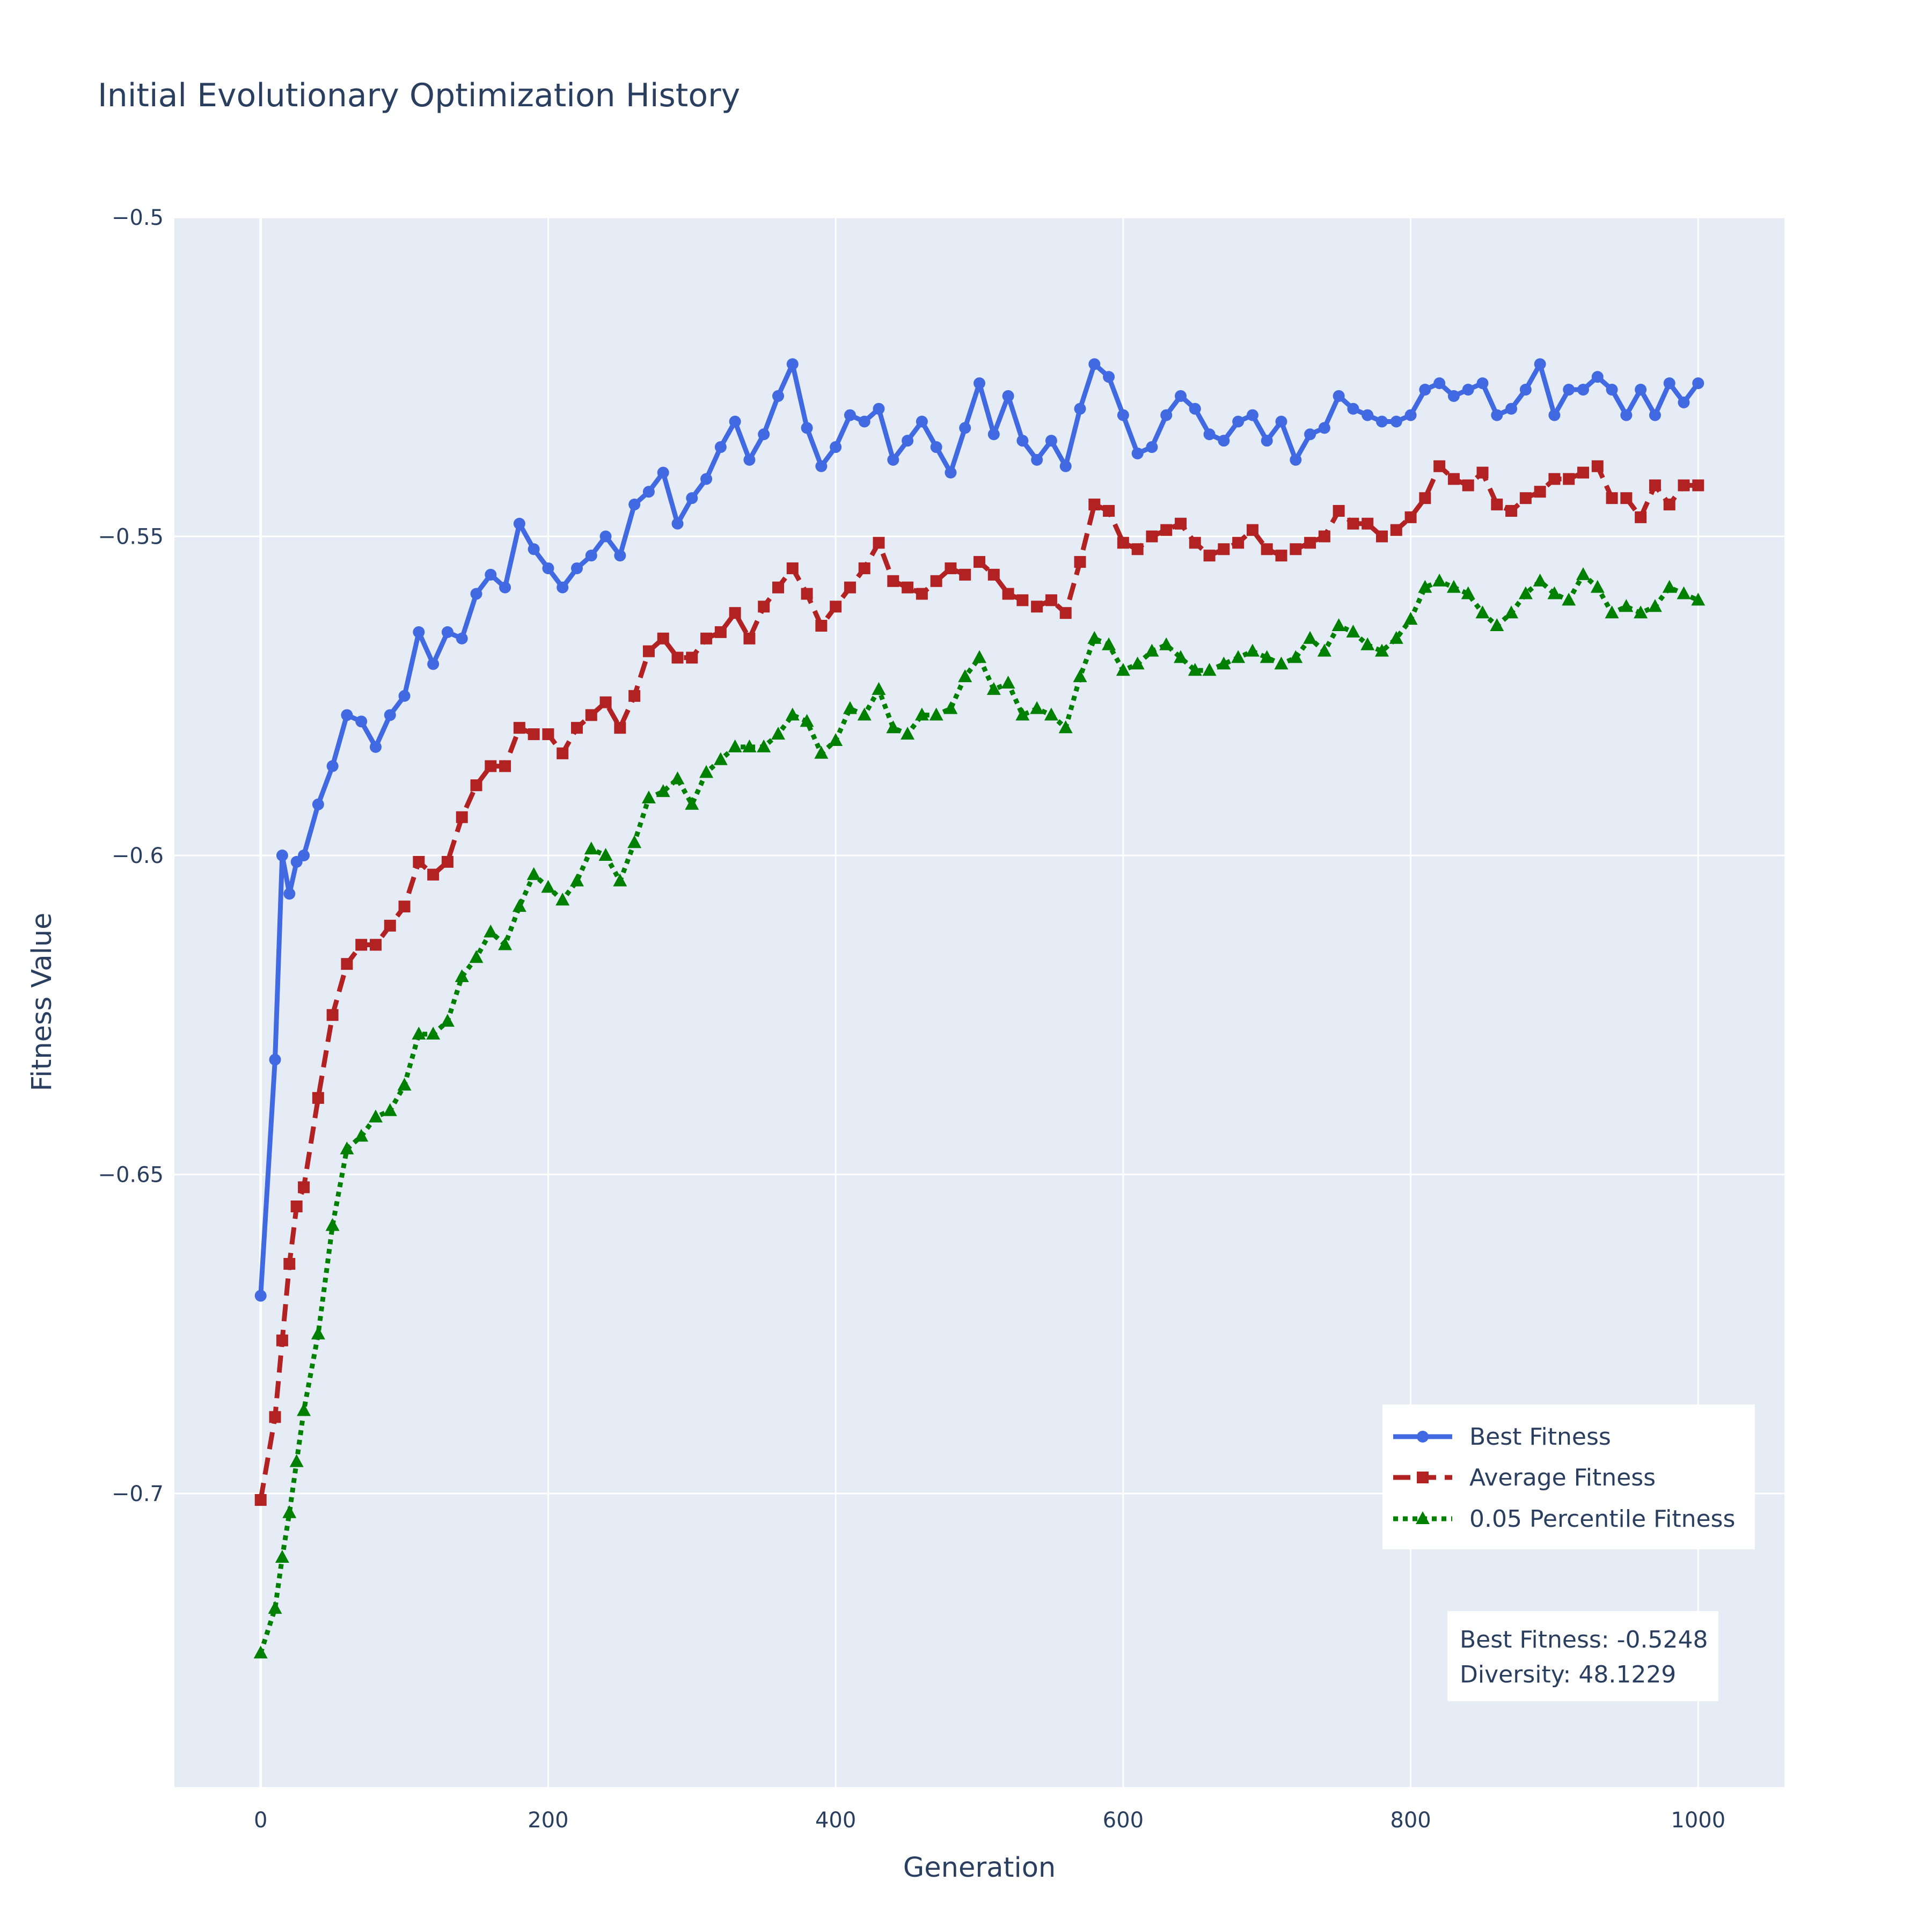 This screenshot has height=1932, width=1932. Describe the element at coordinates (1698, 1820) in the screenshot. I see `x-tick-label: 1000` at that location.